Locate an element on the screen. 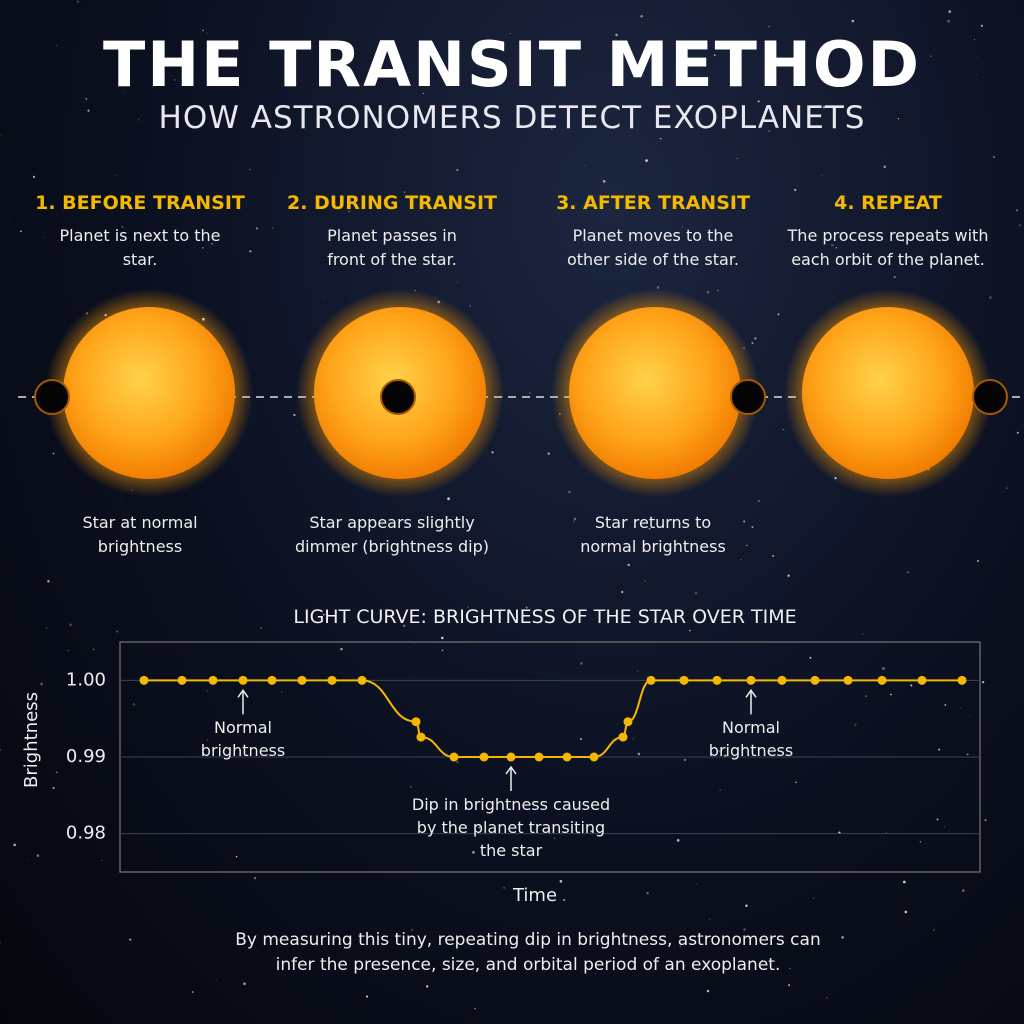 The image size is (1024, 1024). x-axis-label: Time is located at coordinates (534, 895).